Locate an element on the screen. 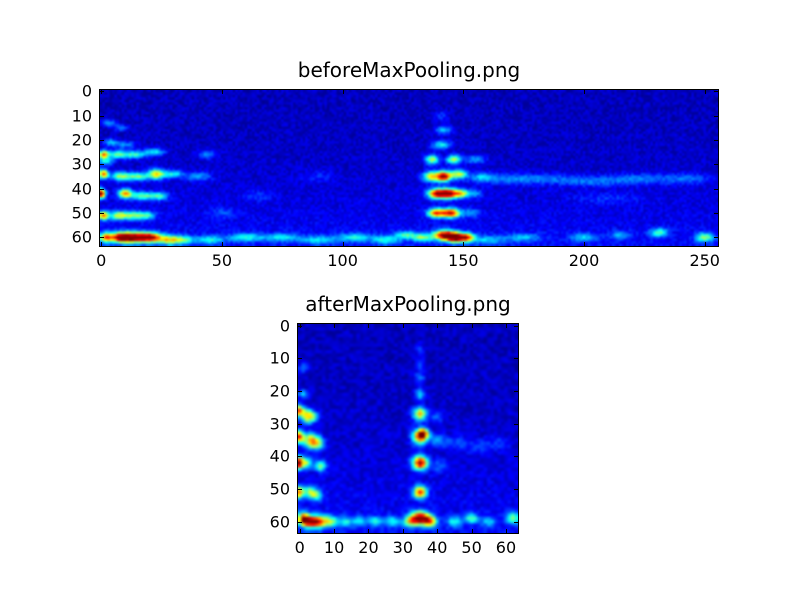  x-tick-label: 250 is located at coordinates (704, 260).